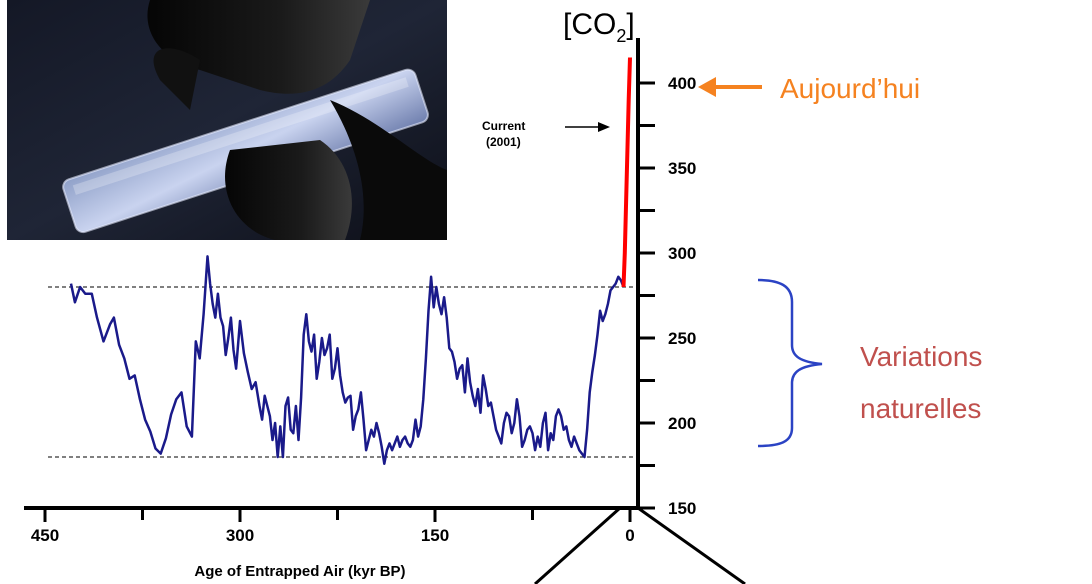 The width and height of the screenshot is (1092, 584). I want to click on x-ticks: 450 300 150 0, so click(333, 526).